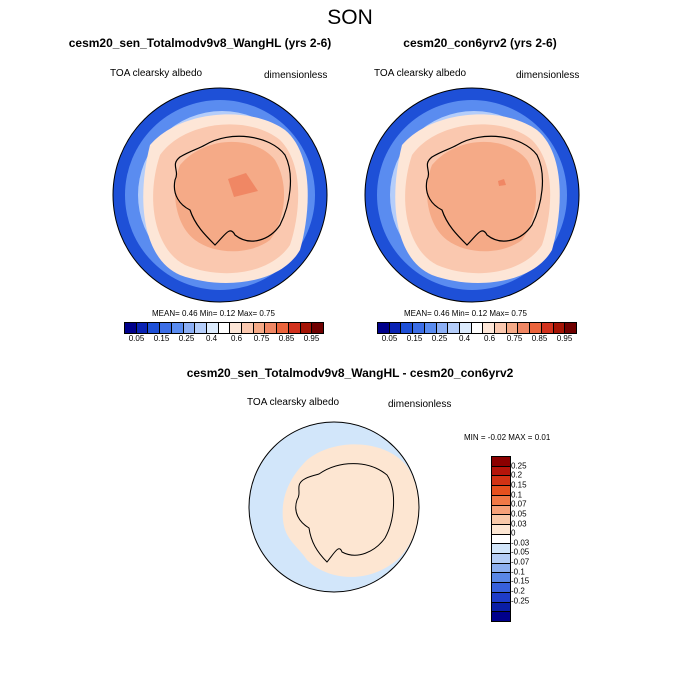 This screenshot has height=700, width=700. I want to click on diff-polar-map, so click(334, 507).